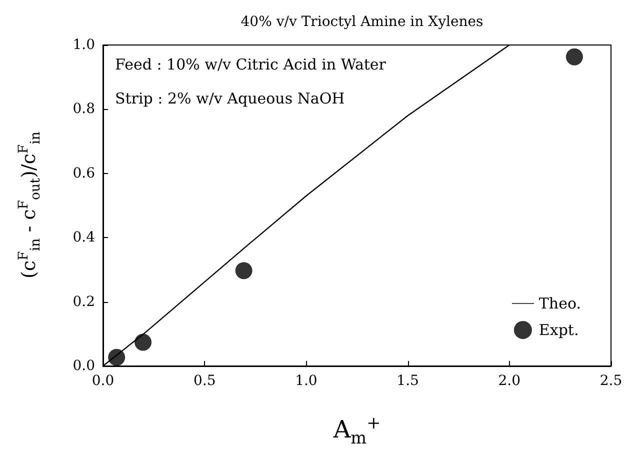  I want to click on chart-title: 40% v/v Trioctyl Amine in Xylenes, so click(362, 22).